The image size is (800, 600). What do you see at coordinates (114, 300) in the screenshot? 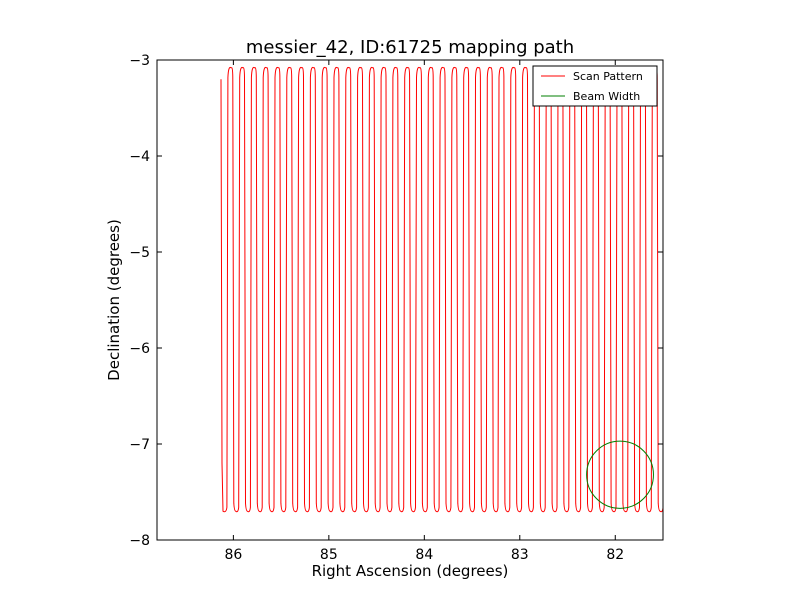
I see `y-axis-label: Declination (degrees)` at bounding box center [114, 300].